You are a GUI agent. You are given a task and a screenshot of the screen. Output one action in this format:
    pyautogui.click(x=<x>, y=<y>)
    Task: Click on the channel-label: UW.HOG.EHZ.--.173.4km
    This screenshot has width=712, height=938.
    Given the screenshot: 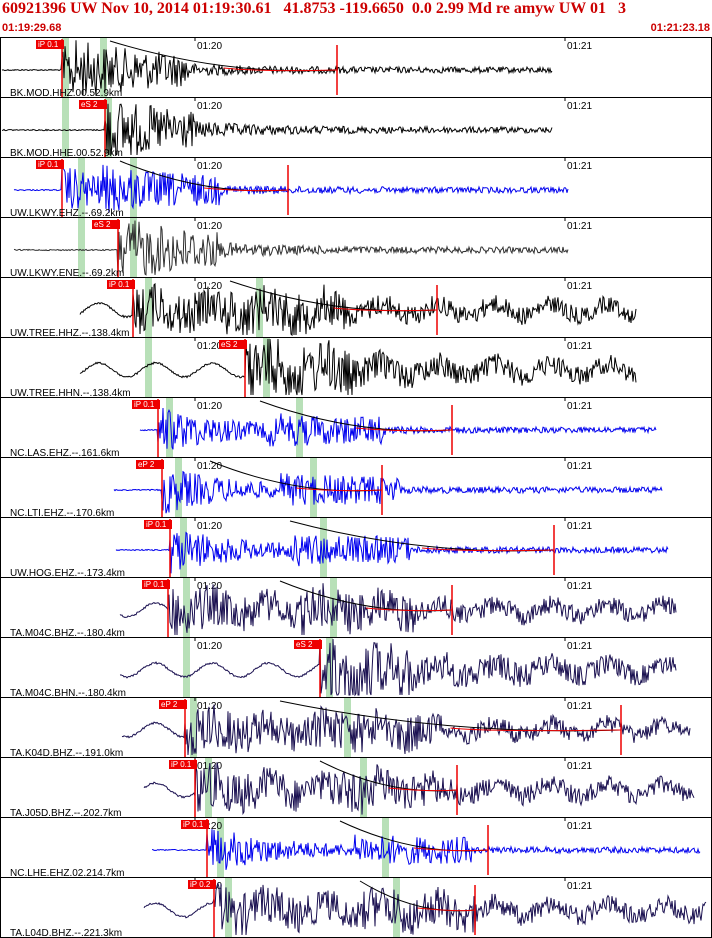 What is the action you would take?
    pyautogui.click(x=67, y=573)
    